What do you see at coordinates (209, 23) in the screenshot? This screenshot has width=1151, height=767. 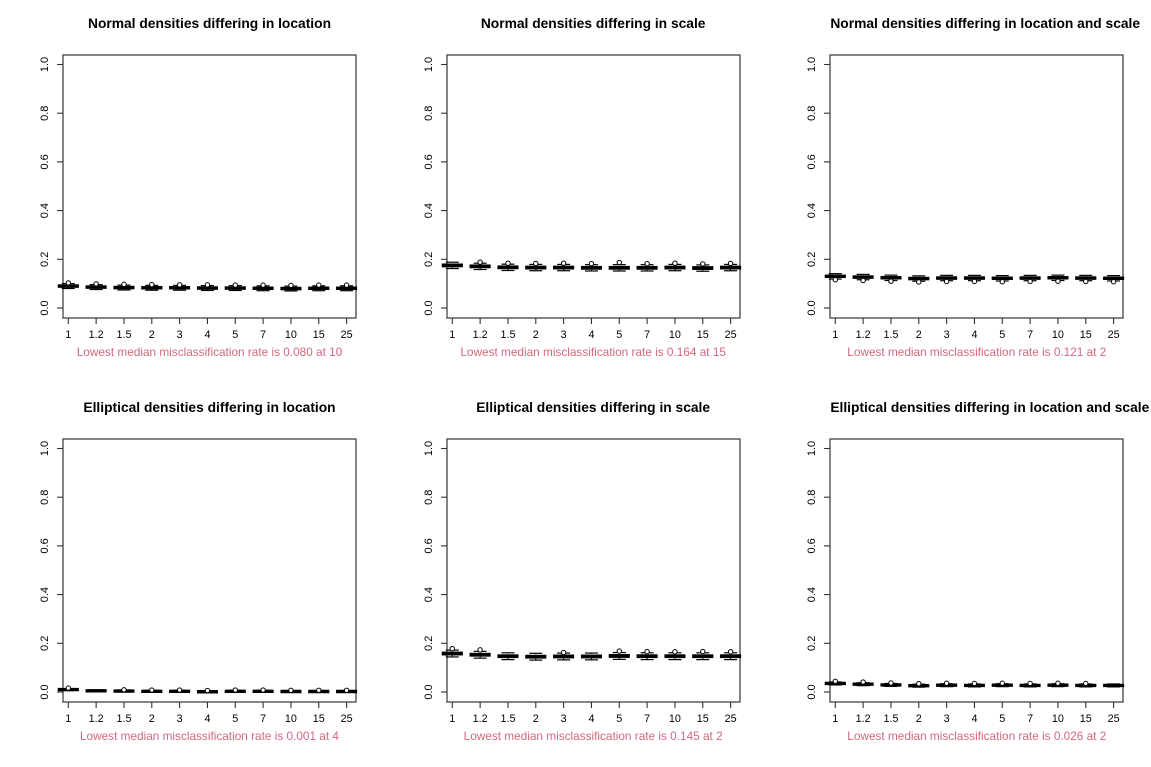 I see `panel-title: Normal densities differing in location` at bounding box center [209, 23].